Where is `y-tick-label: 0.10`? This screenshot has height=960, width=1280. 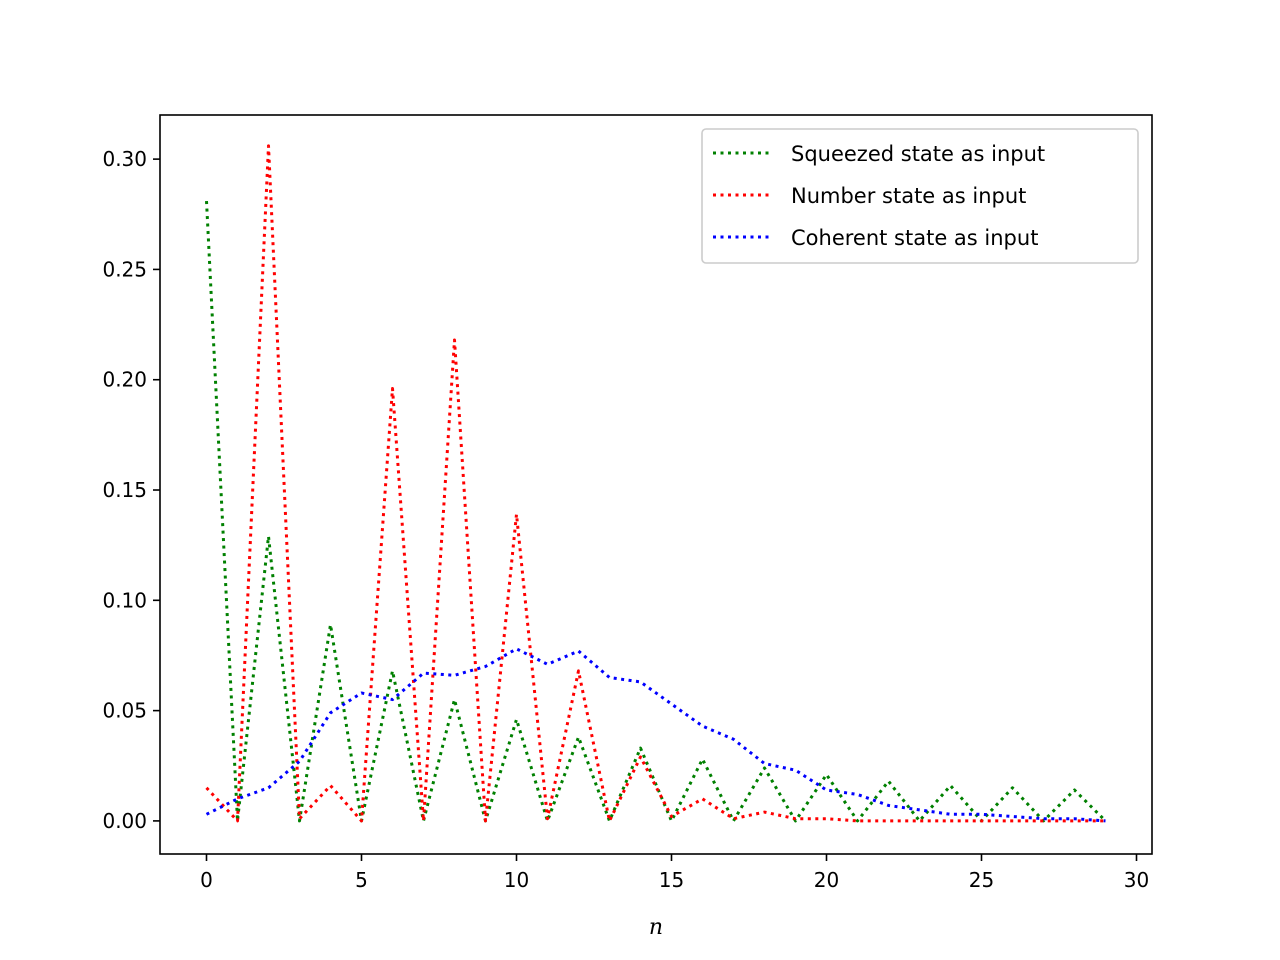 y-tick-label: 0.10 is located at coordinates (124, 600).